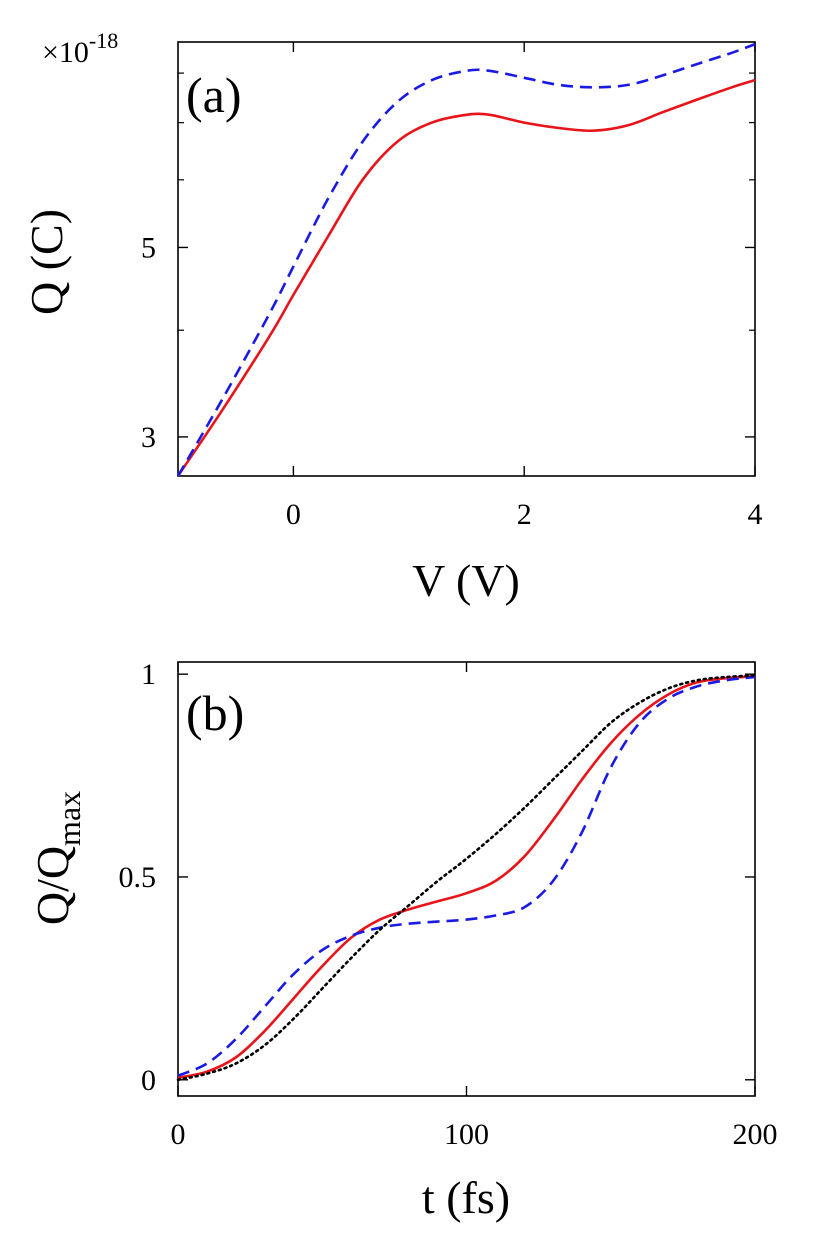 This screenshot has width=830, height=1243. What do you see at coordinates (138, 877) in the screenshot?
I see `y-tick-label: 0.5` at bounding box center [138, 877].